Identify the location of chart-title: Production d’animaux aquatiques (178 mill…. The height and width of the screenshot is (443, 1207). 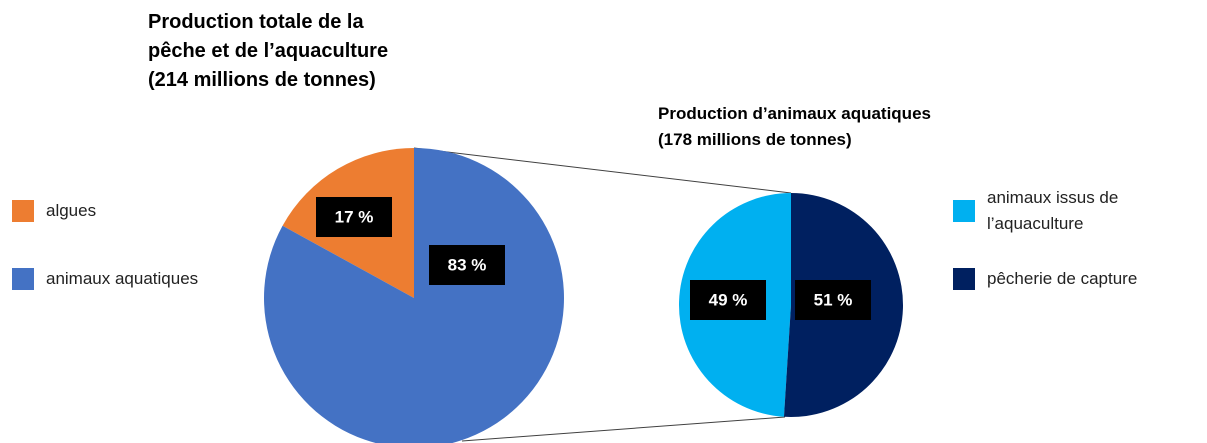
(794, 131).